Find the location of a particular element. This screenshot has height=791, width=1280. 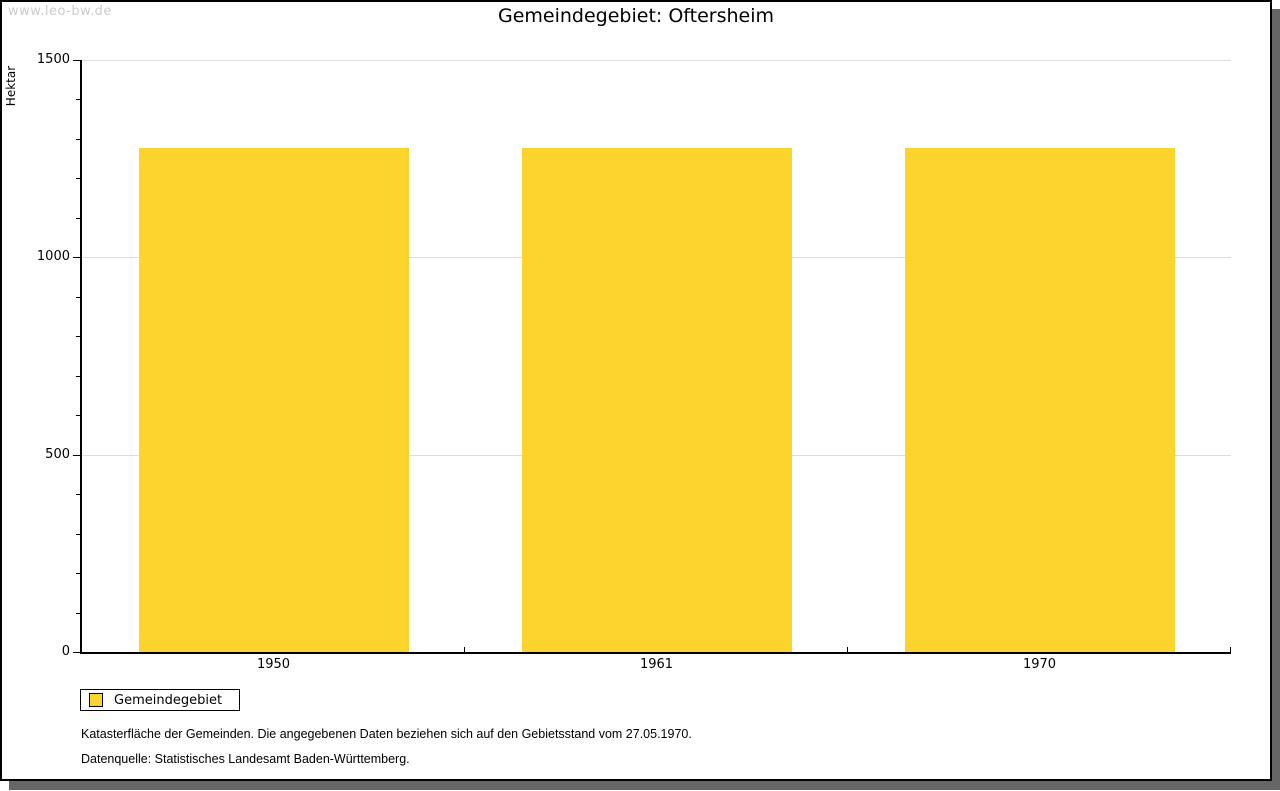

y-tick-label: 0 is located at coordinates (65, 651).